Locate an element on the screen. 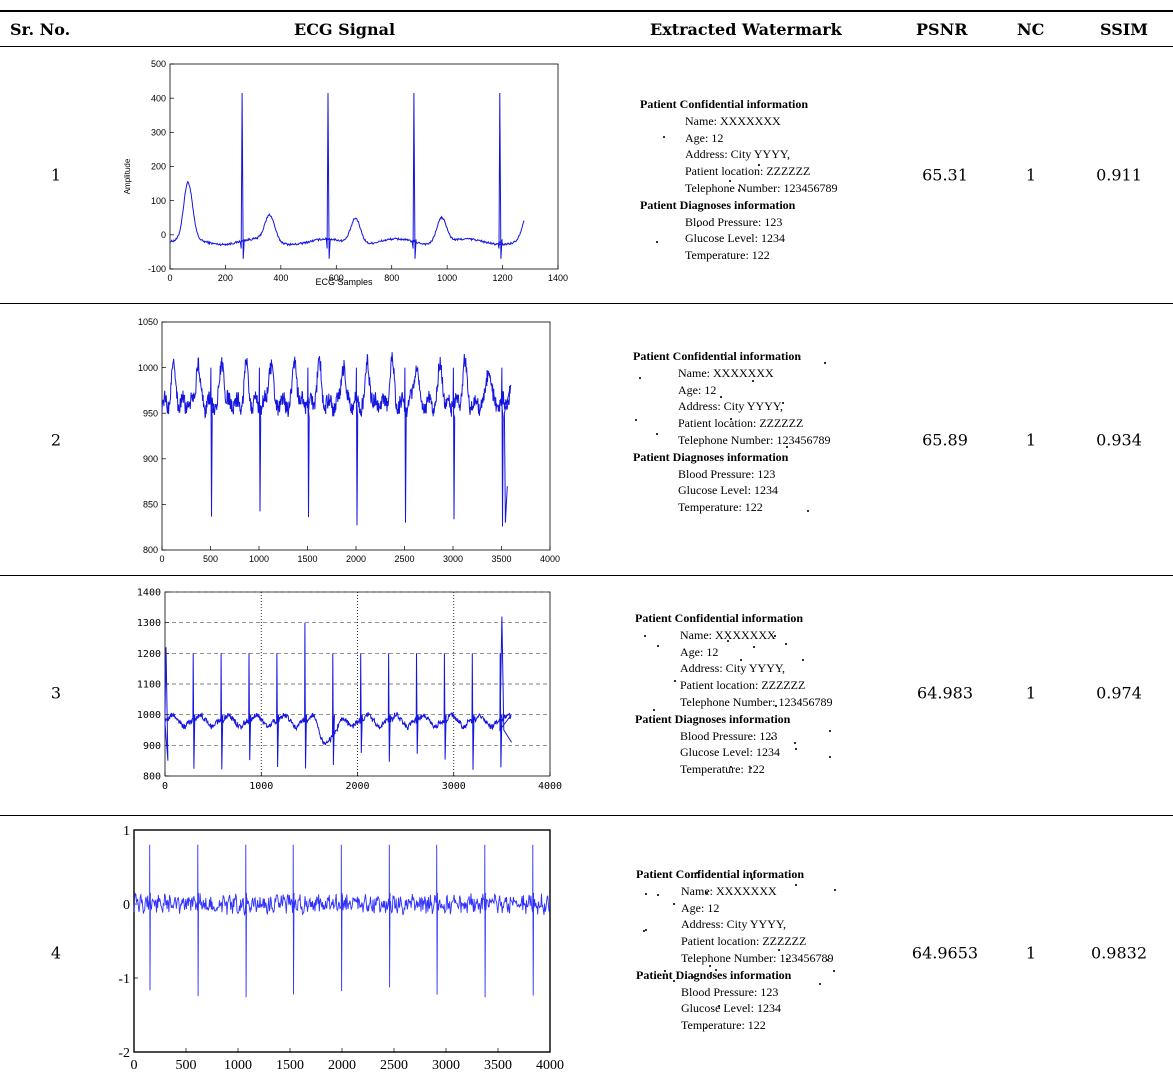  x-tick-label: 800 is located at coordinates (391, 278).